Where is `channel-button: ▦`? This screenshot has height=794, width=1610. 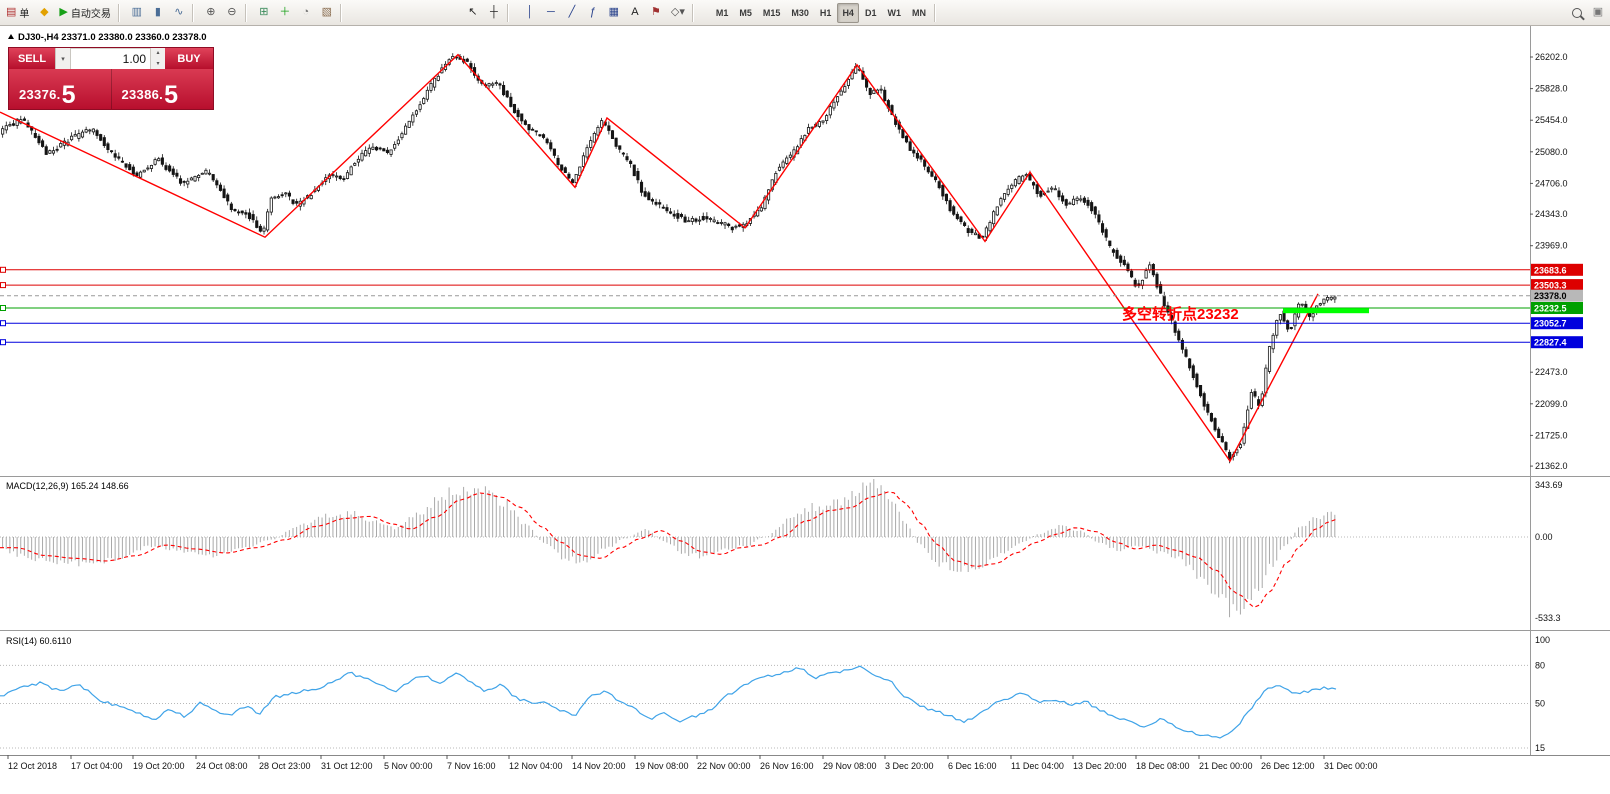 channel-button: ▦ is located at coordinates (614, 13).